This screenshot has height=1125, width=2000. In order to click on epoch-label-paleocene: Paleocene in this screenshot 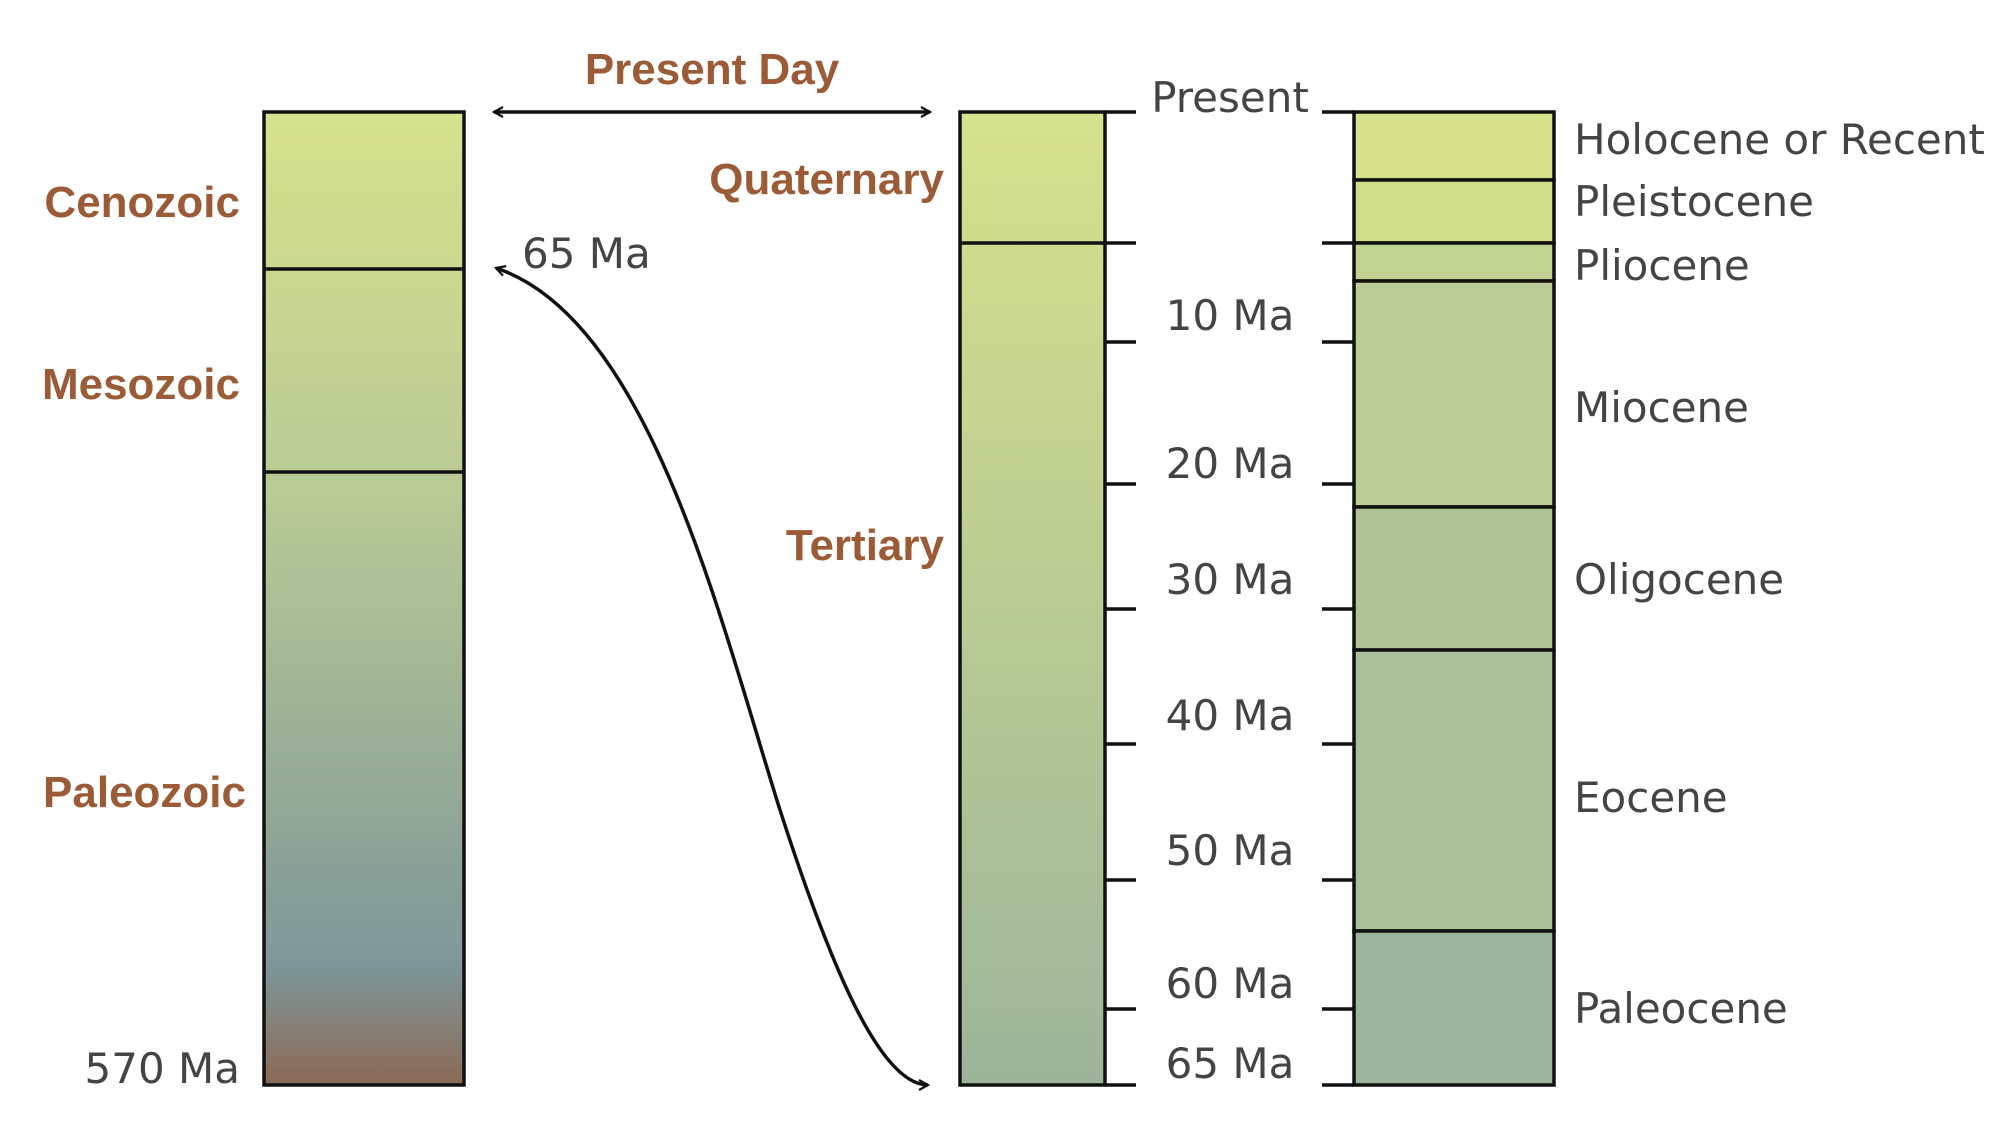, I will do `click(1681, 1008)`.